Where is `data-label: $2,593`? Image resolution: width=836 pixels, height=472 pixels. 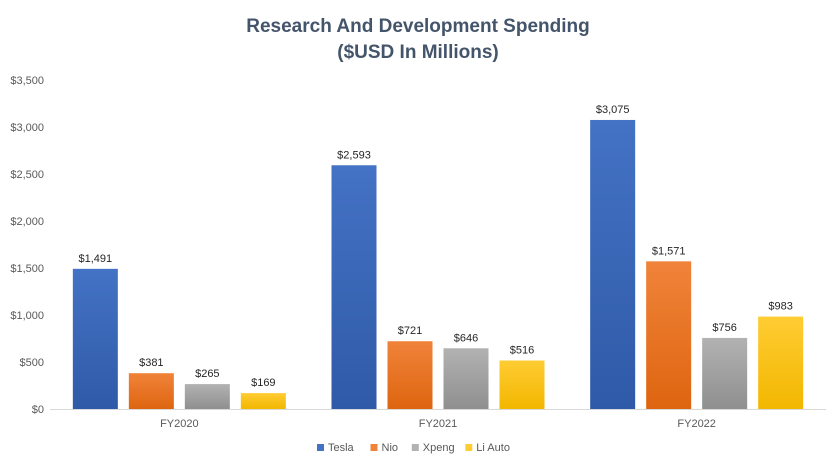
data-label: $2,593 is located at coordinates (354, 155).